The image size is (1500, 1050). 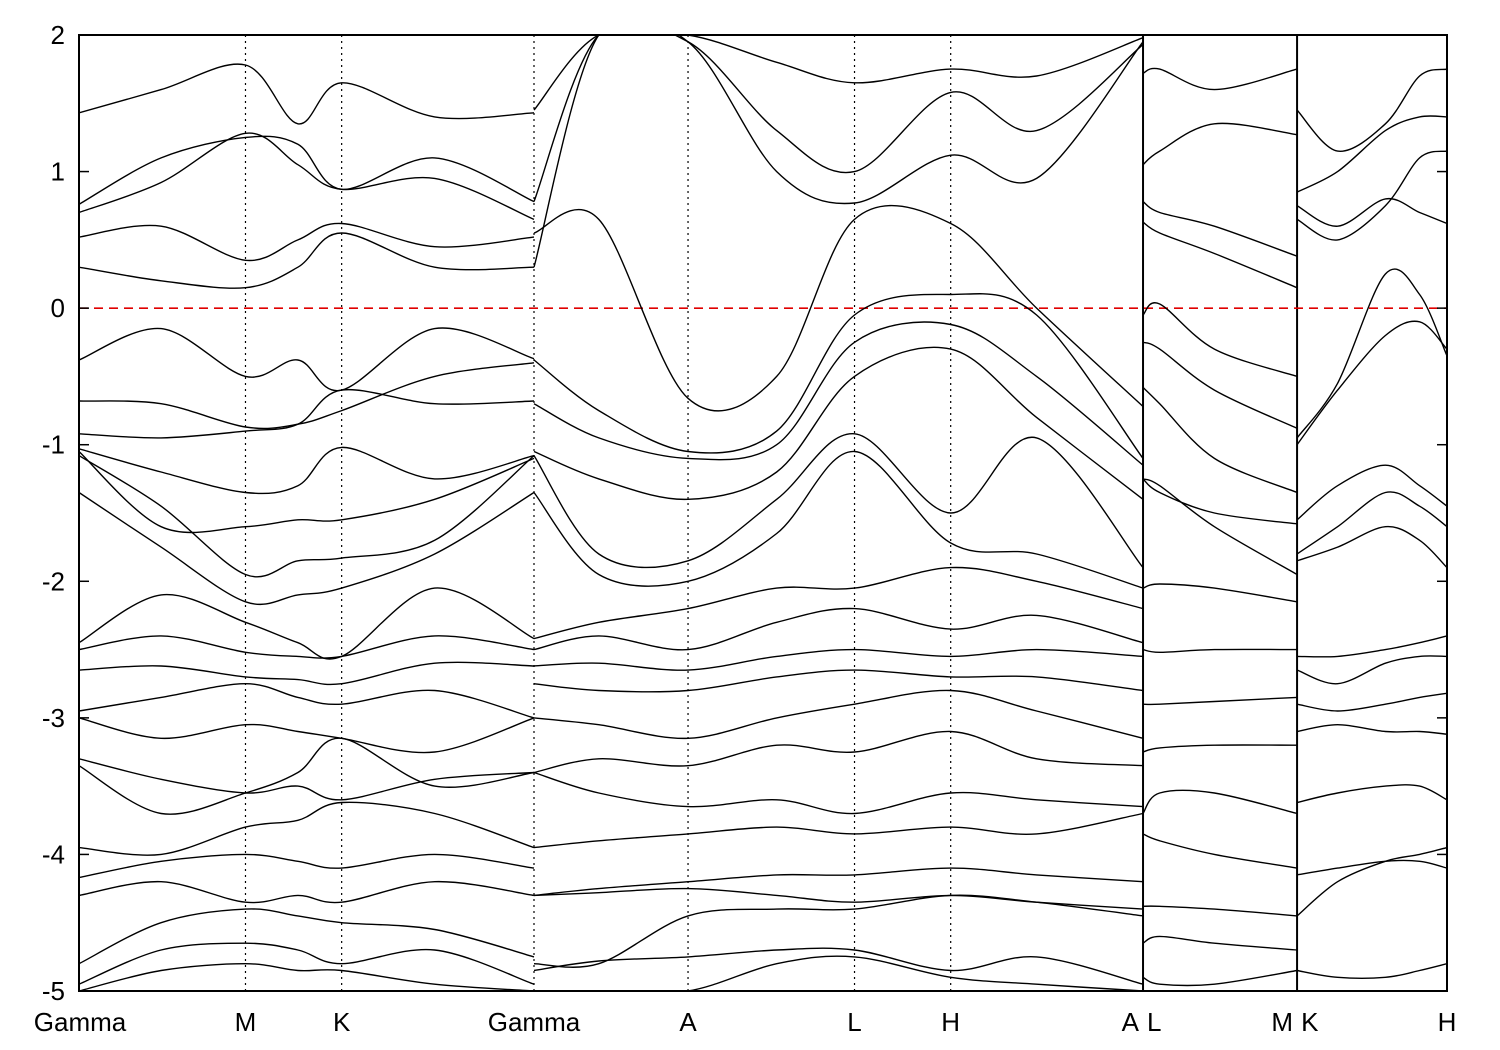 I want to click on y-tick-label: 2, so click(x=58, y=35).